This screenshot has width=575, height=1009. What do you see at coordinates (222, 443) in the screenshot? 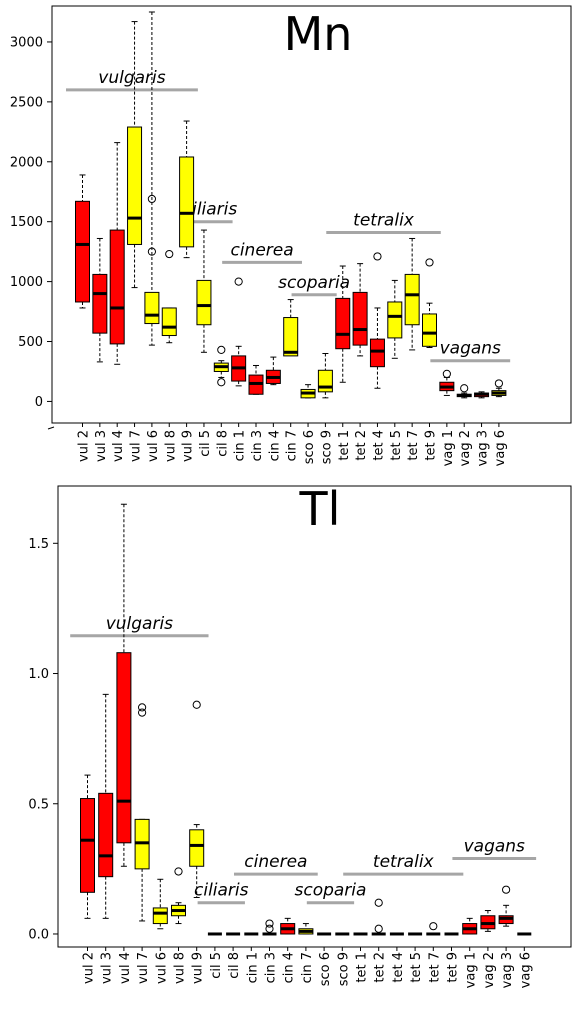
I see `x-tick-label: cil 8` at bounding box center [222, 443].